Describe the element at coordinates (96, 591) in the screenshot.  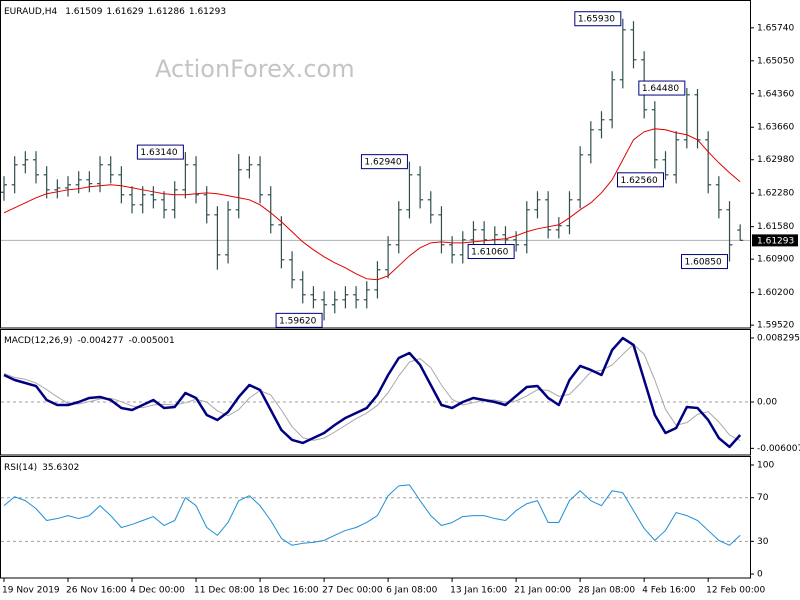
I see `x-tick-label: 26 Nov 16:00` at that location.